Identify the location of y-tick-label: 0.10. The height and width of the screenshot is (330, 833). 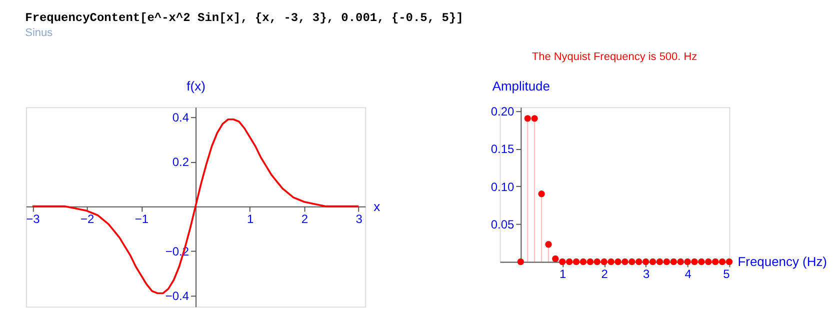
(502, 187).